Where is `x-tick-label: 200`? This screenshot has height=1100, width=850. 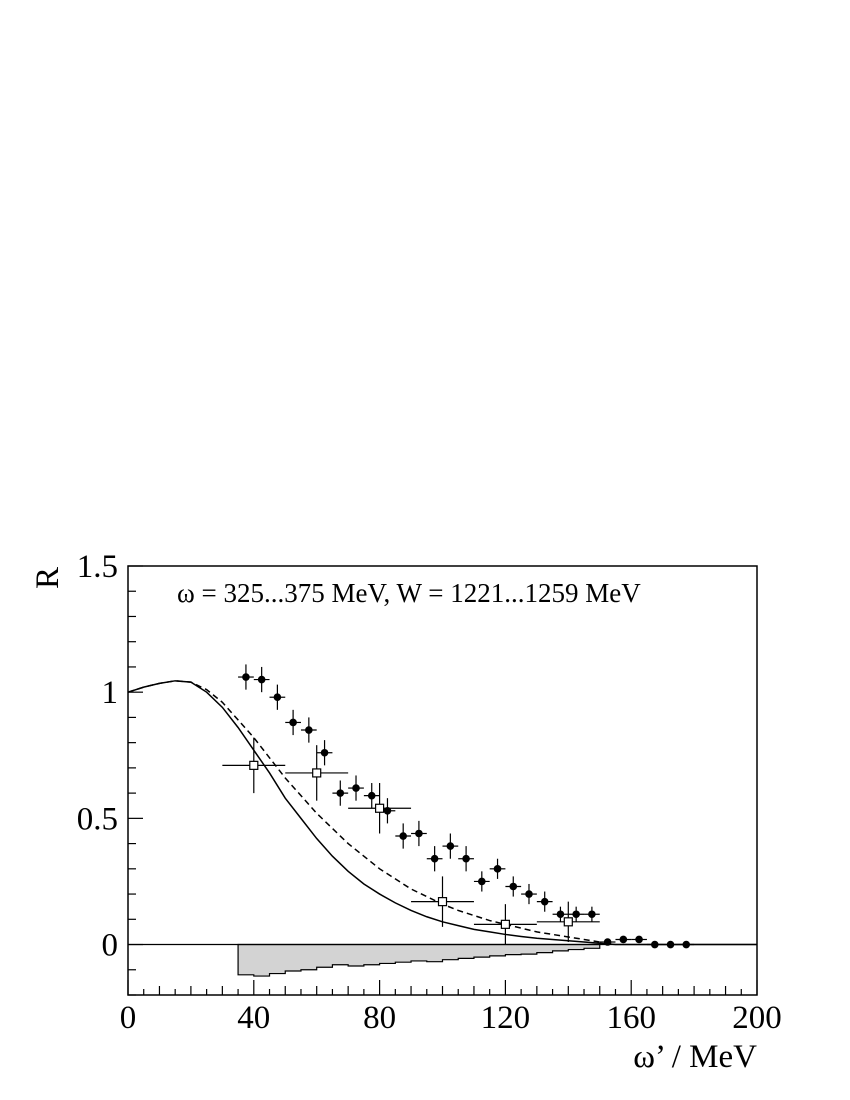
x-tick-label: 200 is located at coordinates (757, 1018).